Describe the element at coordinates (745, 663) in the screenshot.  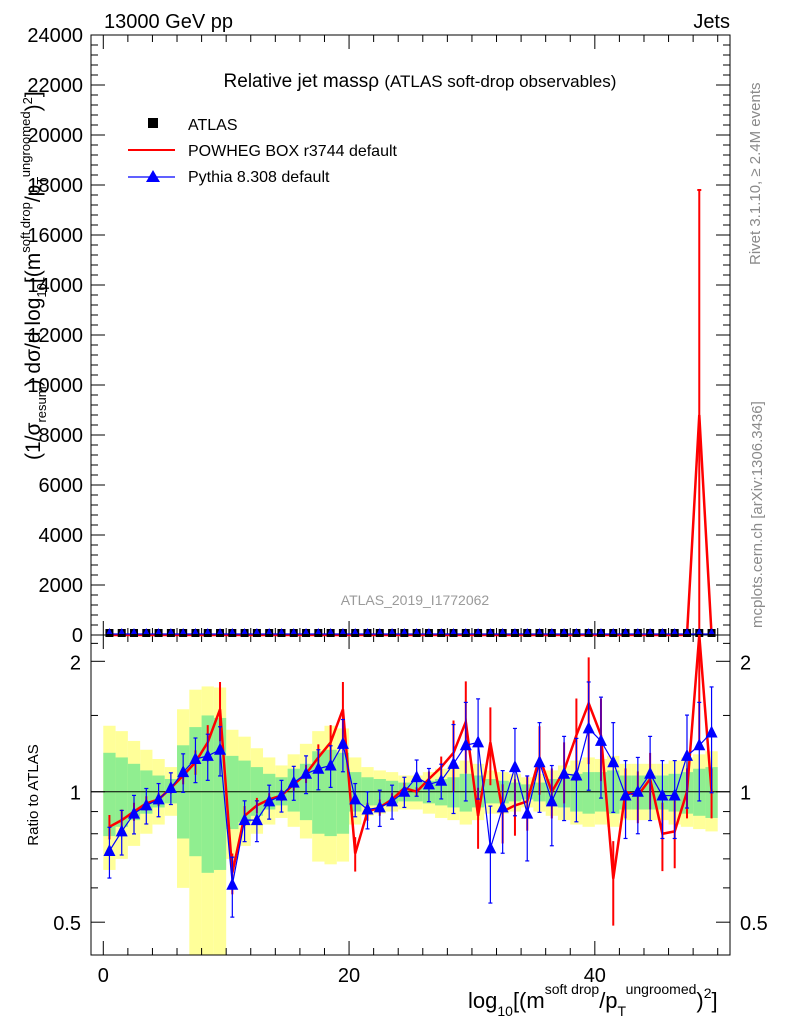
I see `ratio-y-tick-label-right: 2` at that location.